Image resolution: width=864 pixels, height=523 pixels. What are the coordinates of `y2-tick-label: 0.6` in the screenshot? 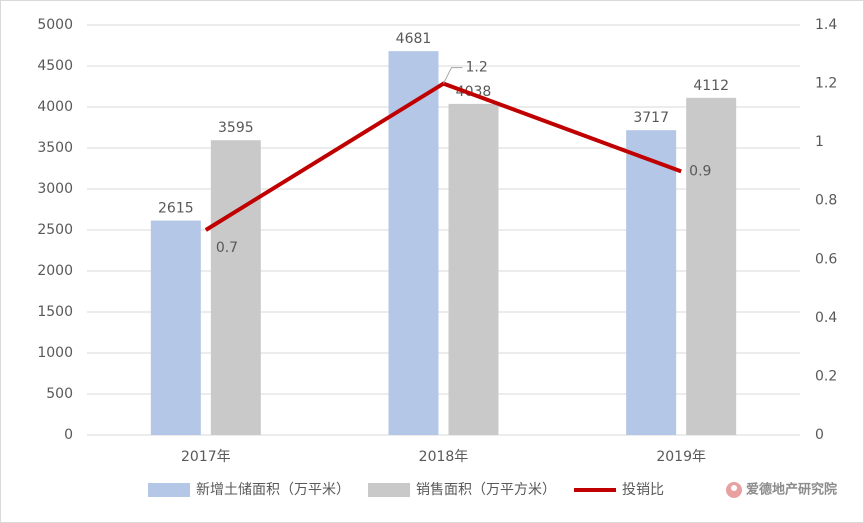 It's located at (826, 259).